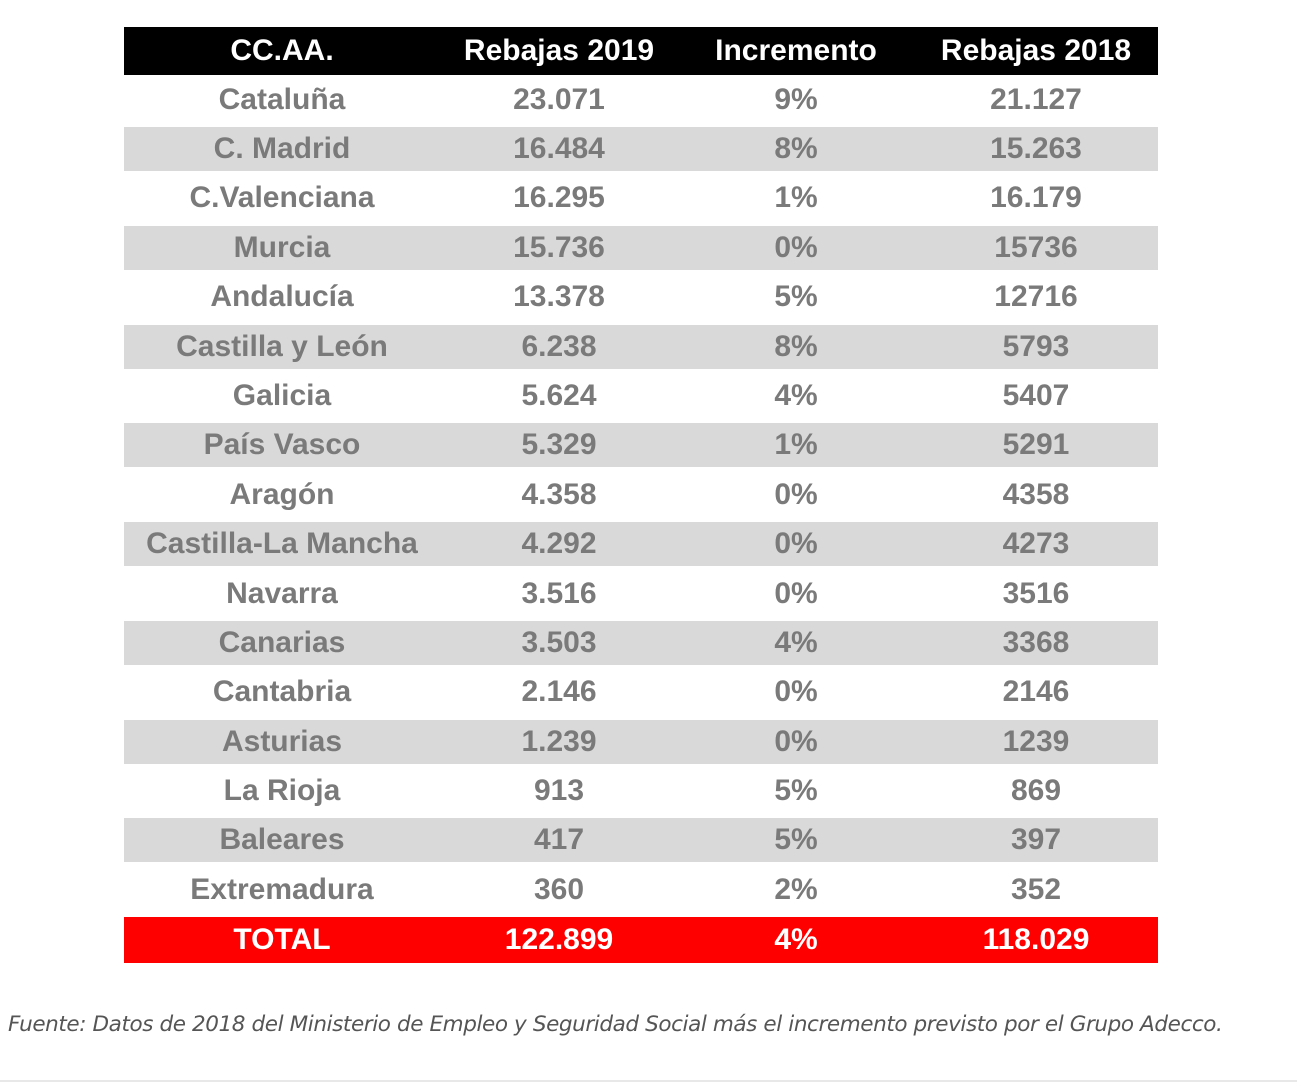 This screenshot has width=1297, height=1086. Describe the element at coordinates (282, 939) in the screenshot. I see `total-label: TOTAL` at that location.